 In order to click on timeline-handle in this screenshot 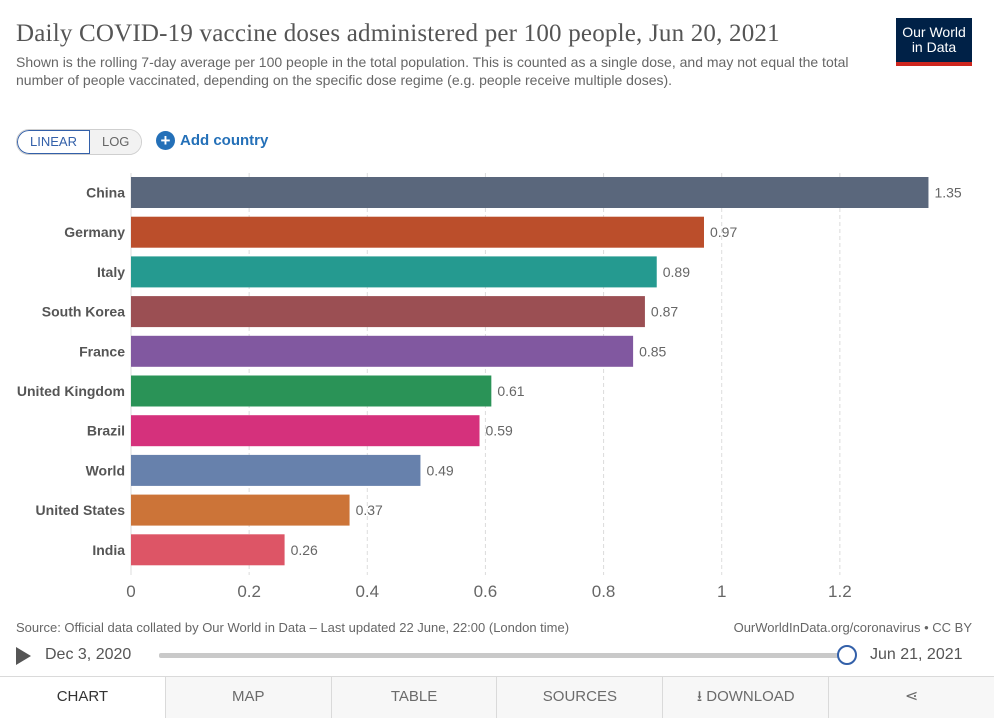, I will do `click(847, 655)`.